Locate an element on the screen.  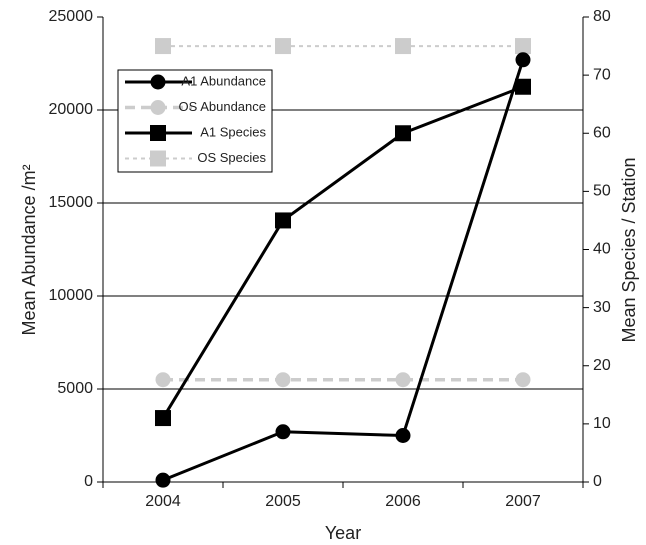
x-tick-label: 2004 is located at coordinates (163, 501).